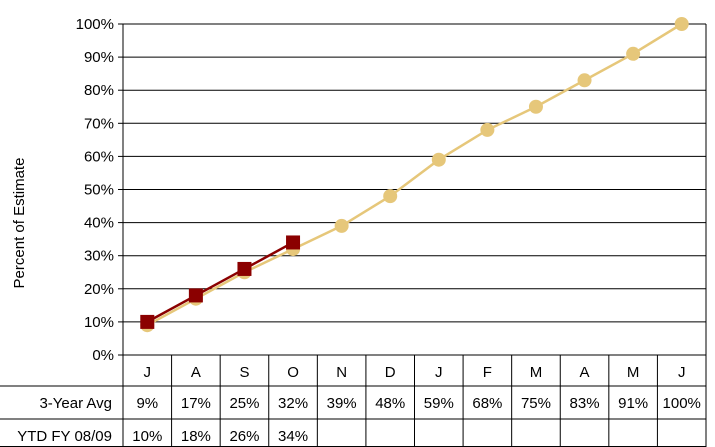 The width and height of the screenshot is (715, 447). What do you see at coordinates (196, 403) in the screenshot?
I see `table-cell: 17%` at bounding box center [196, 403].